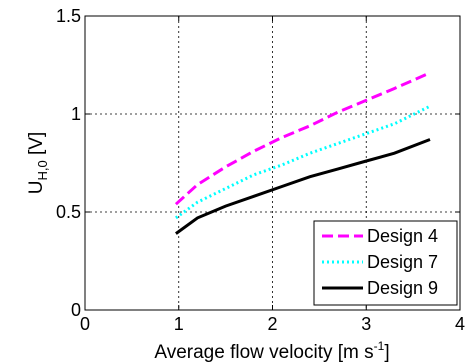 Image resolution: width=465 pixels, height=364 pixels. Describe the element at coordinates (68, 212) in the screenshot. I see `y-tick-label: 0.5` at that location.